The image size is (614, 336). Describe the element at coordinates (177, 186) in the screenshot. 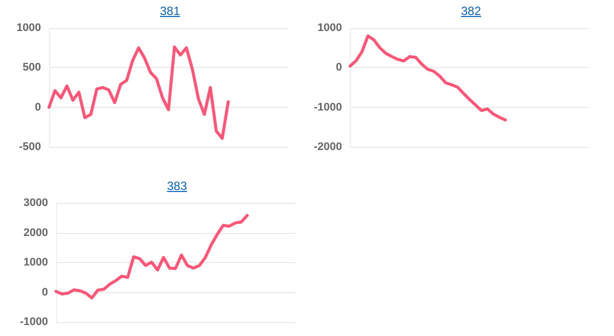

I see `chart-title: 383` at that location.